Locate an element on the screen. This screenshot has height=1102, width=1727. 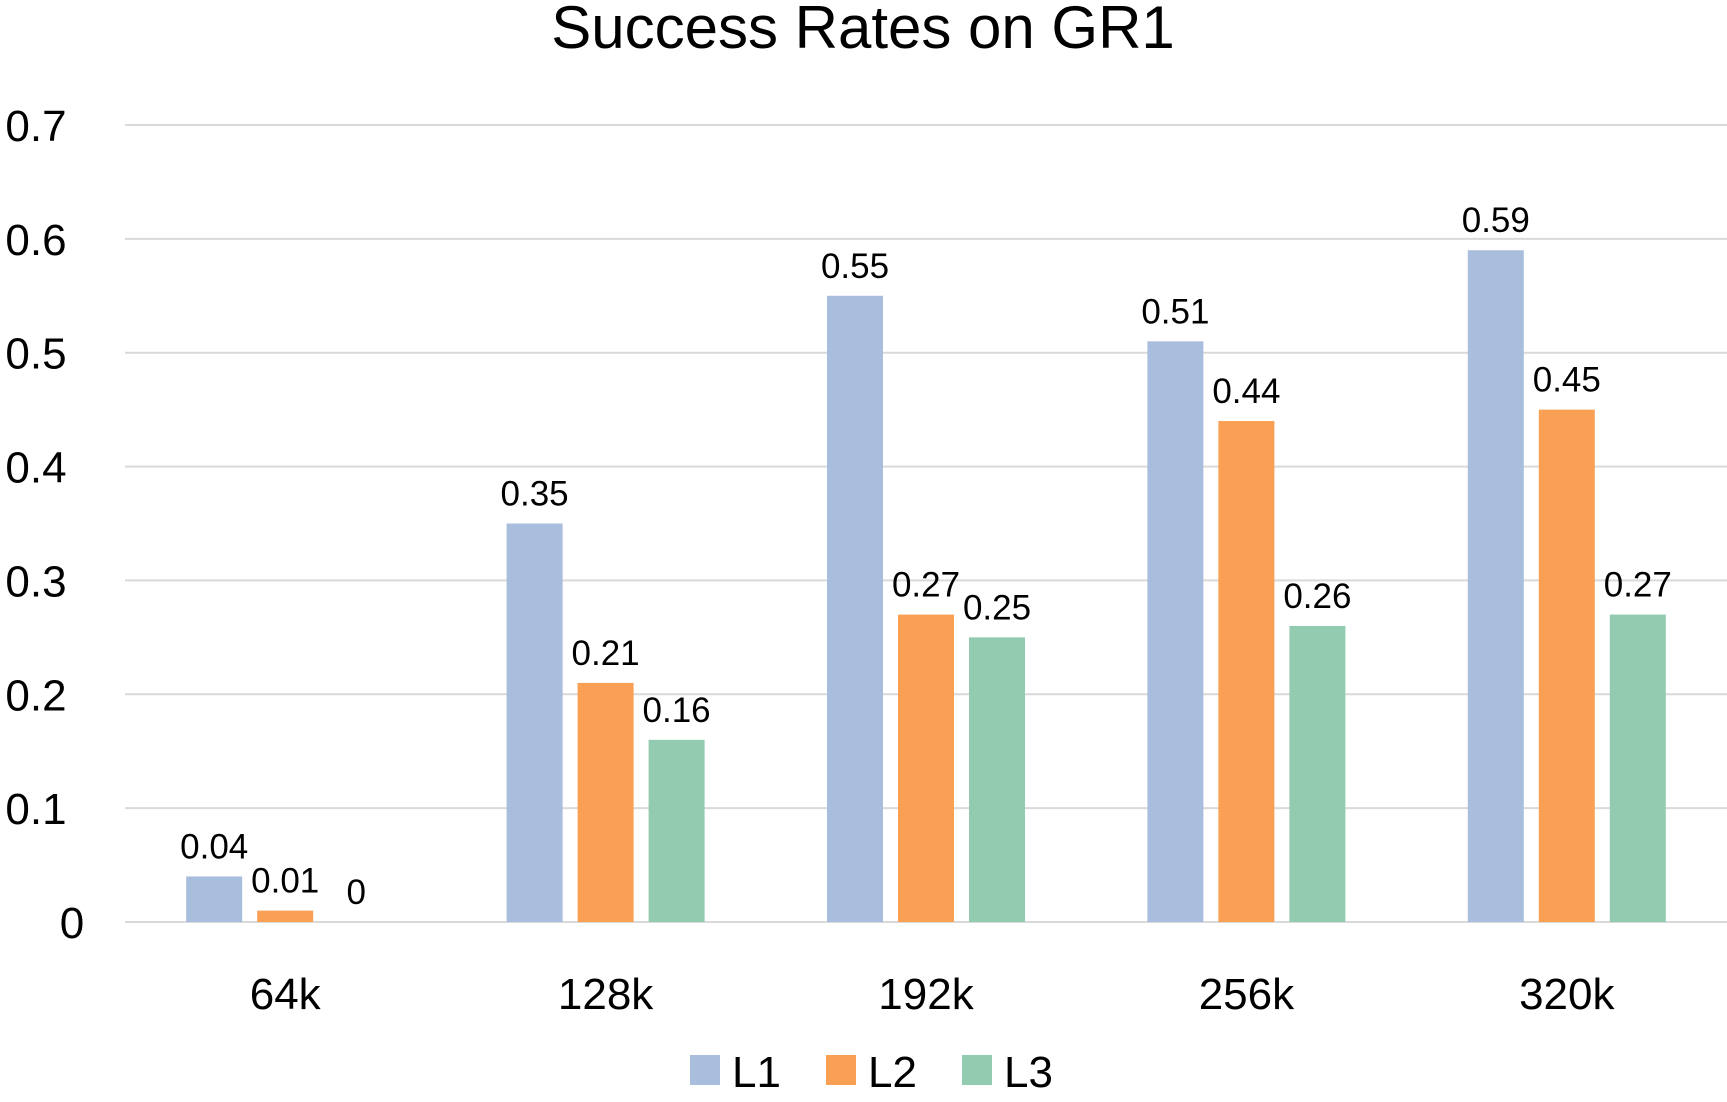
bar-l1-256k is located at coordinates (1175, 631).